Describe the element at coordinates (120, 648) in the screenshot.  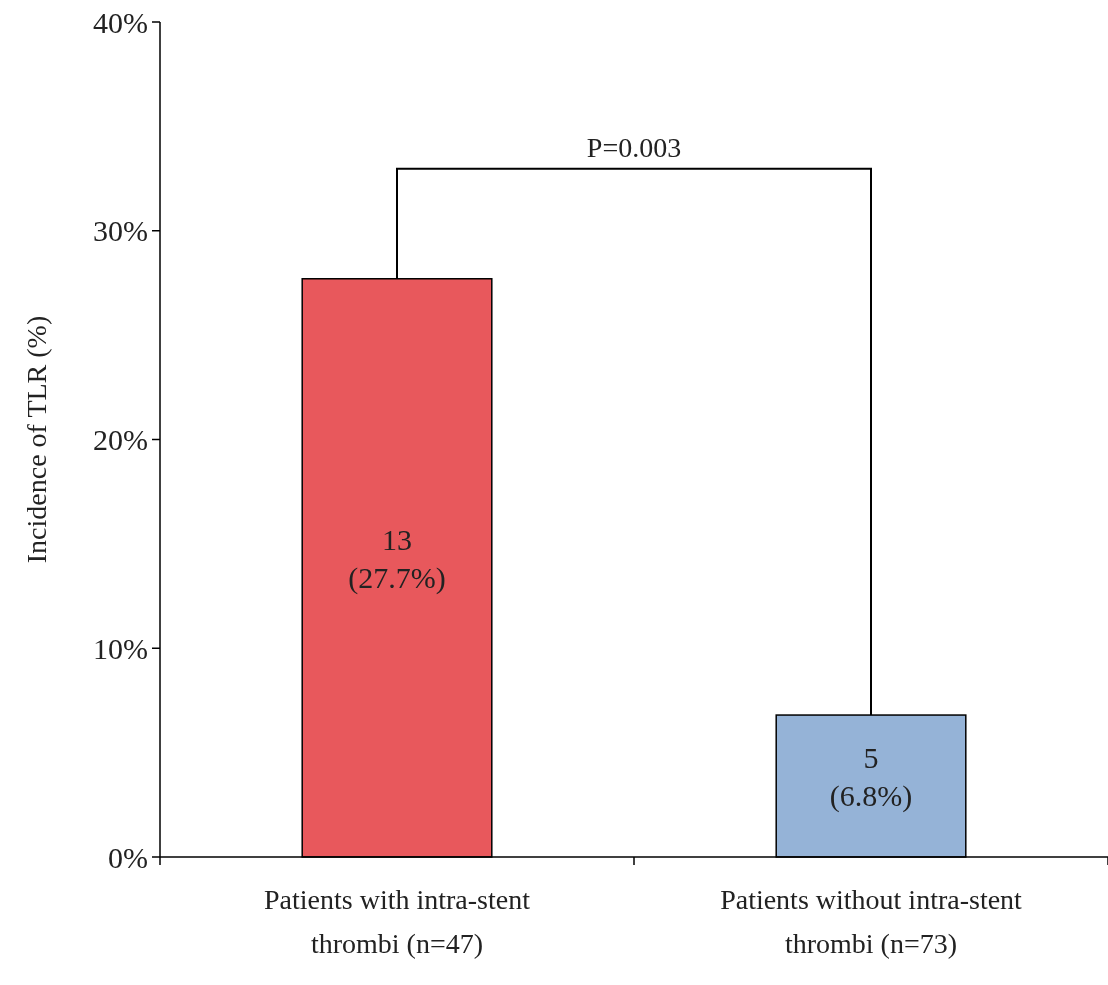
I see `y-tick-label: 10%` at that location.